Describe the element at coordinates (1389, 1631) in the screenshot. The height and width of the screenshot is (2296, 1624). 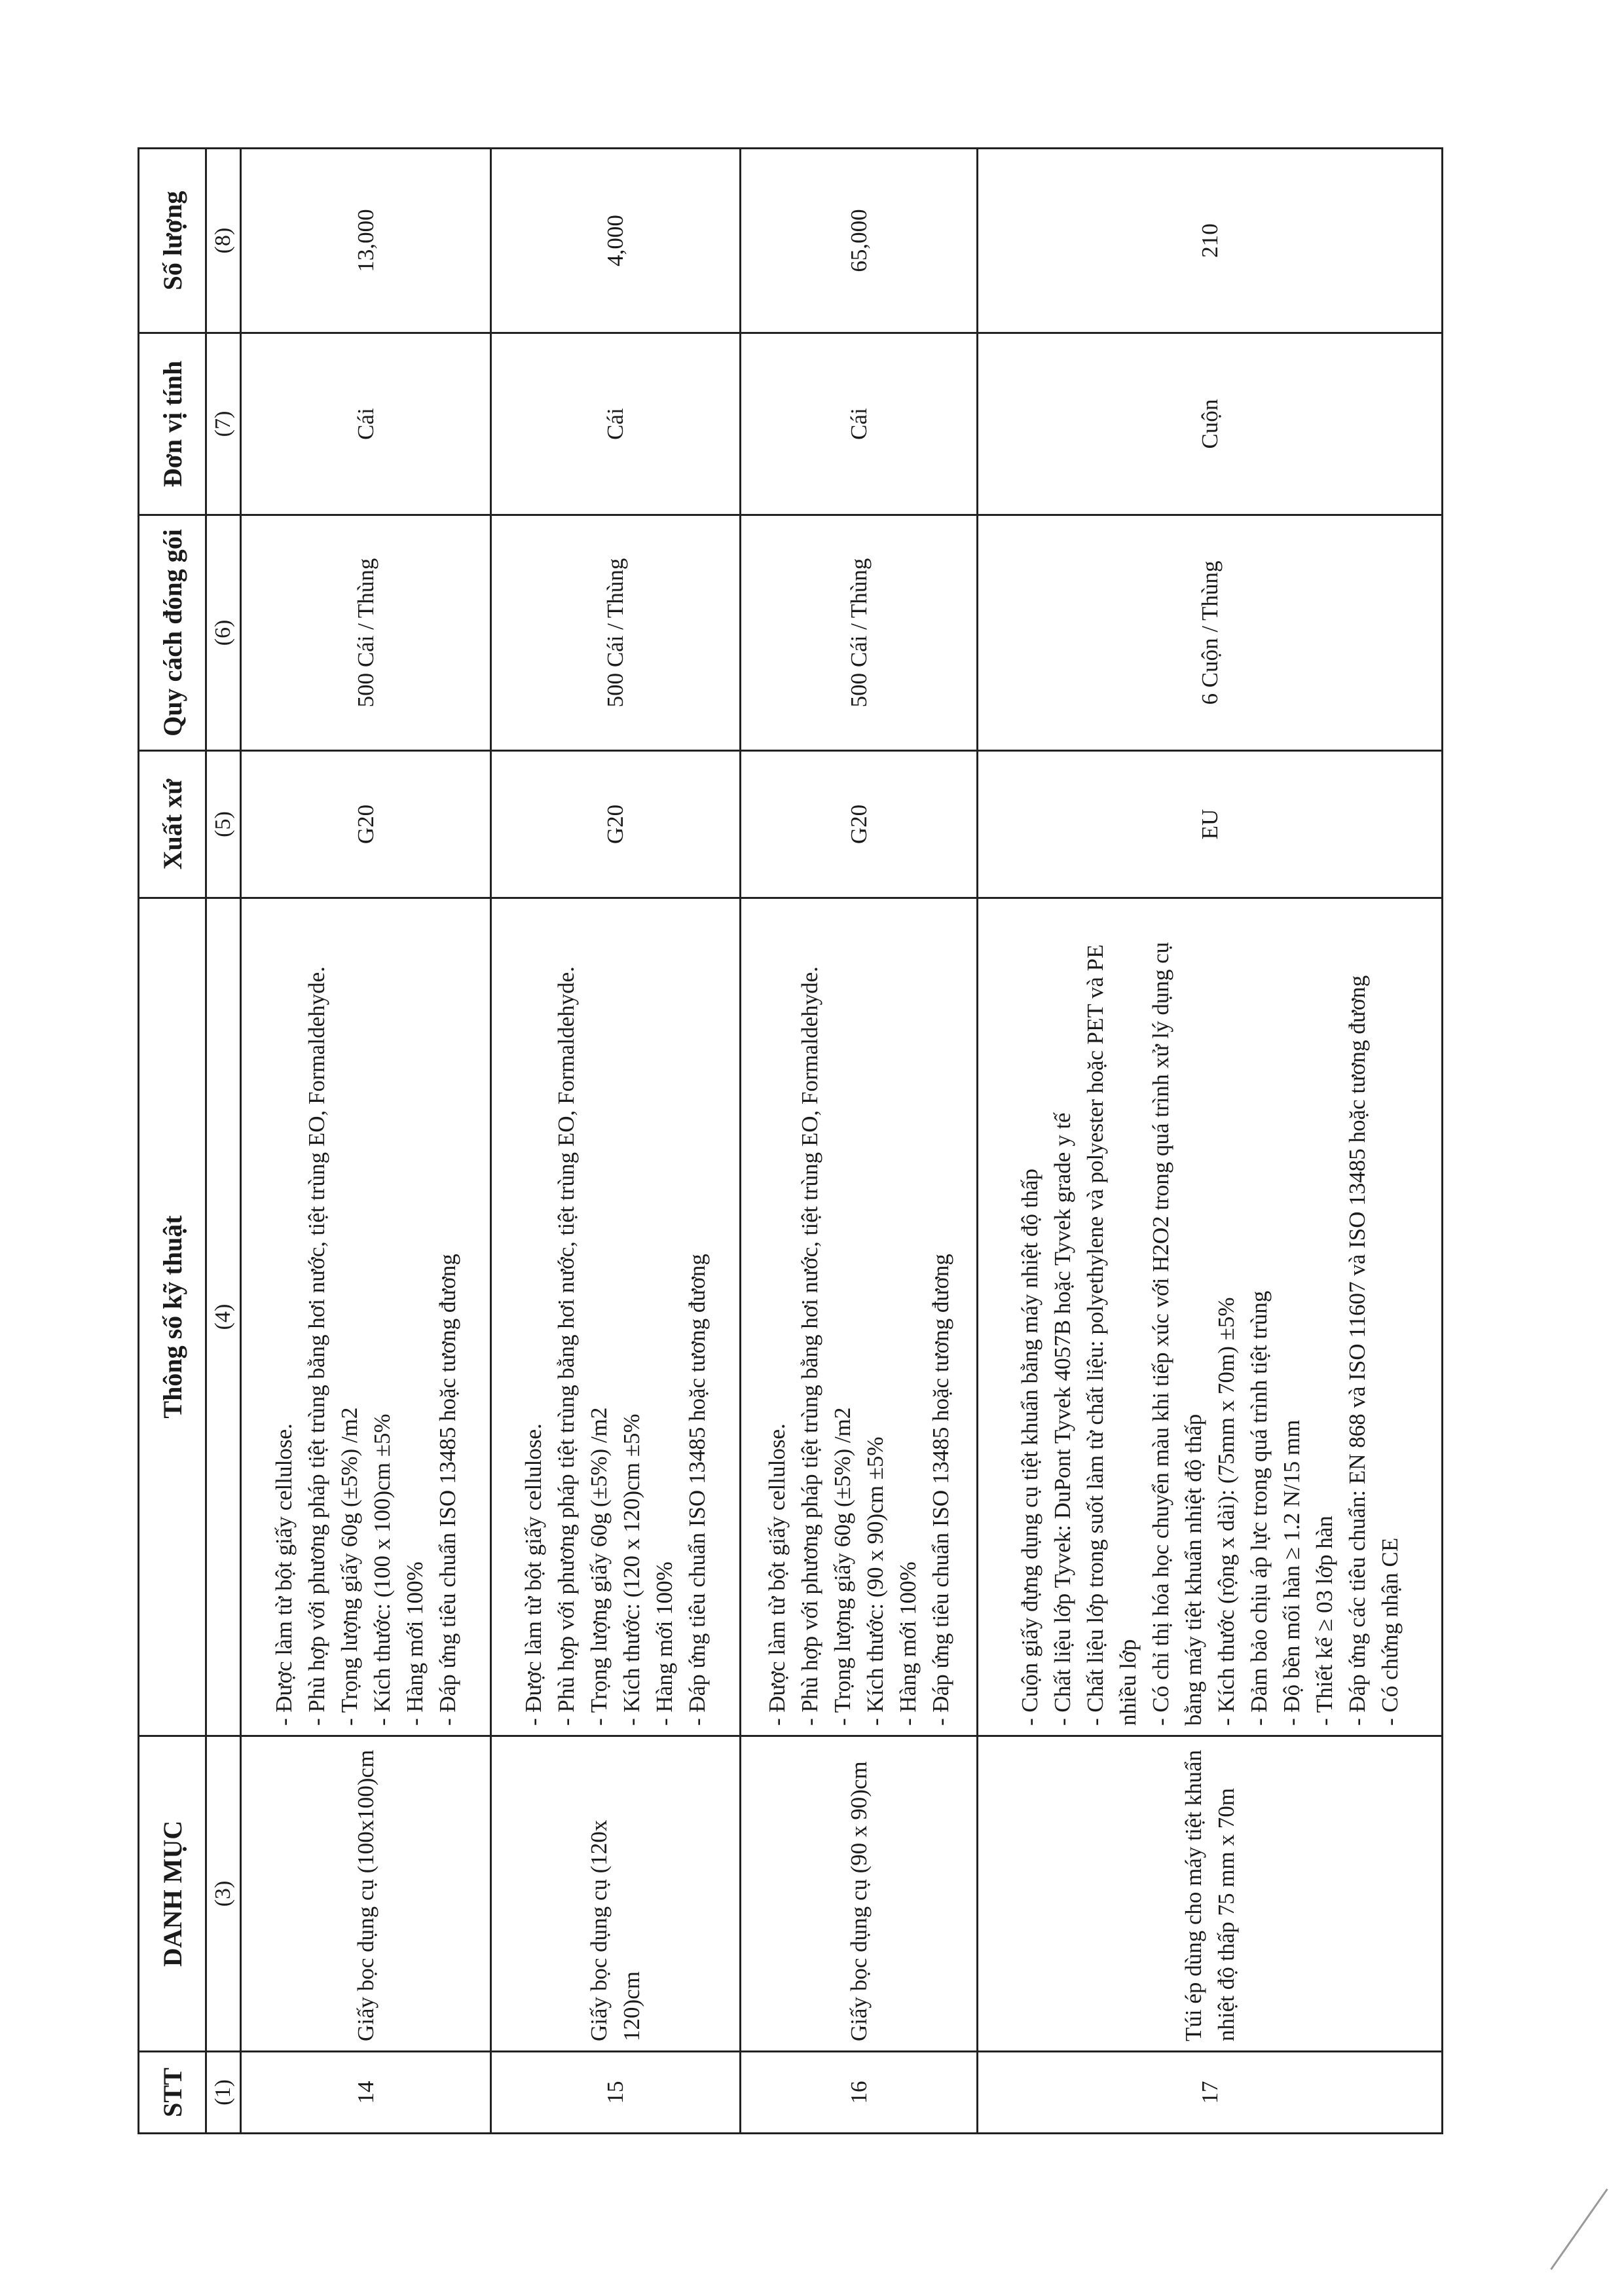
I see `spec-line: - Có chứng nhận CE` at that location.